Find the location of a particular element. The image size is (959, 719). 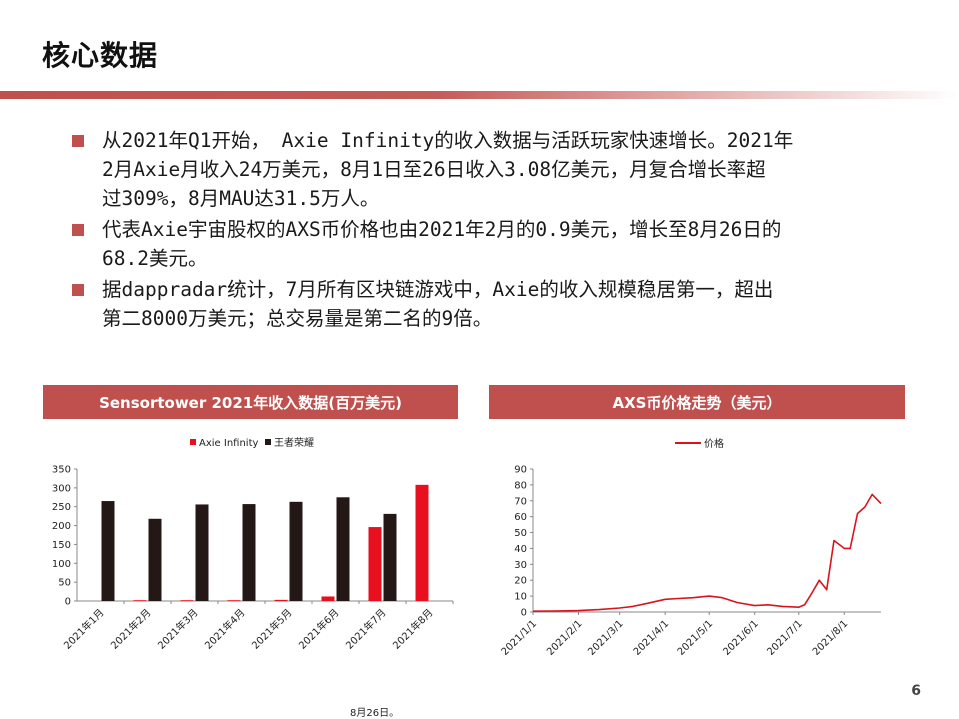

y-tick-label: 60 is located at coordinates (520, 517).